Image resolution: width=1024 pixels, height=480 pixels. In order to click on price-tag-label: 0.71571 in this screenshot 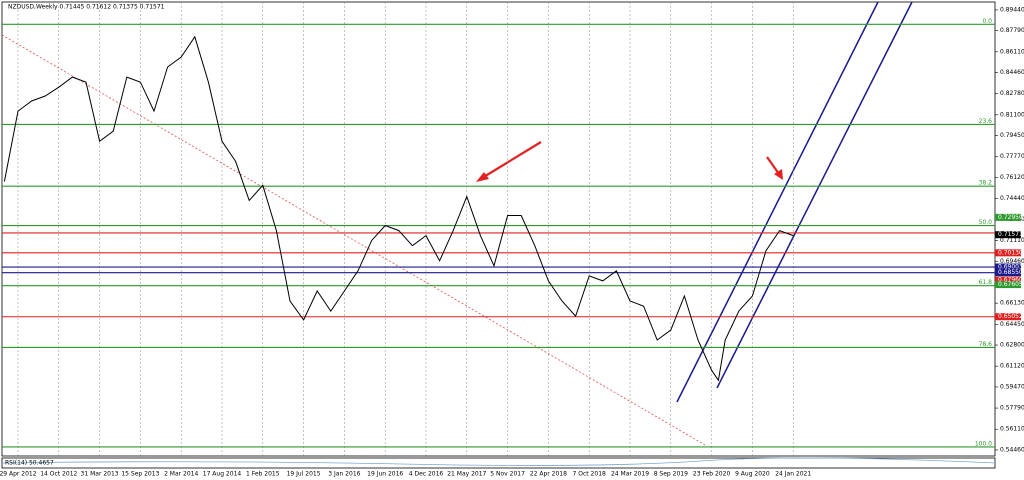, I will do `click(1010, 234)`.